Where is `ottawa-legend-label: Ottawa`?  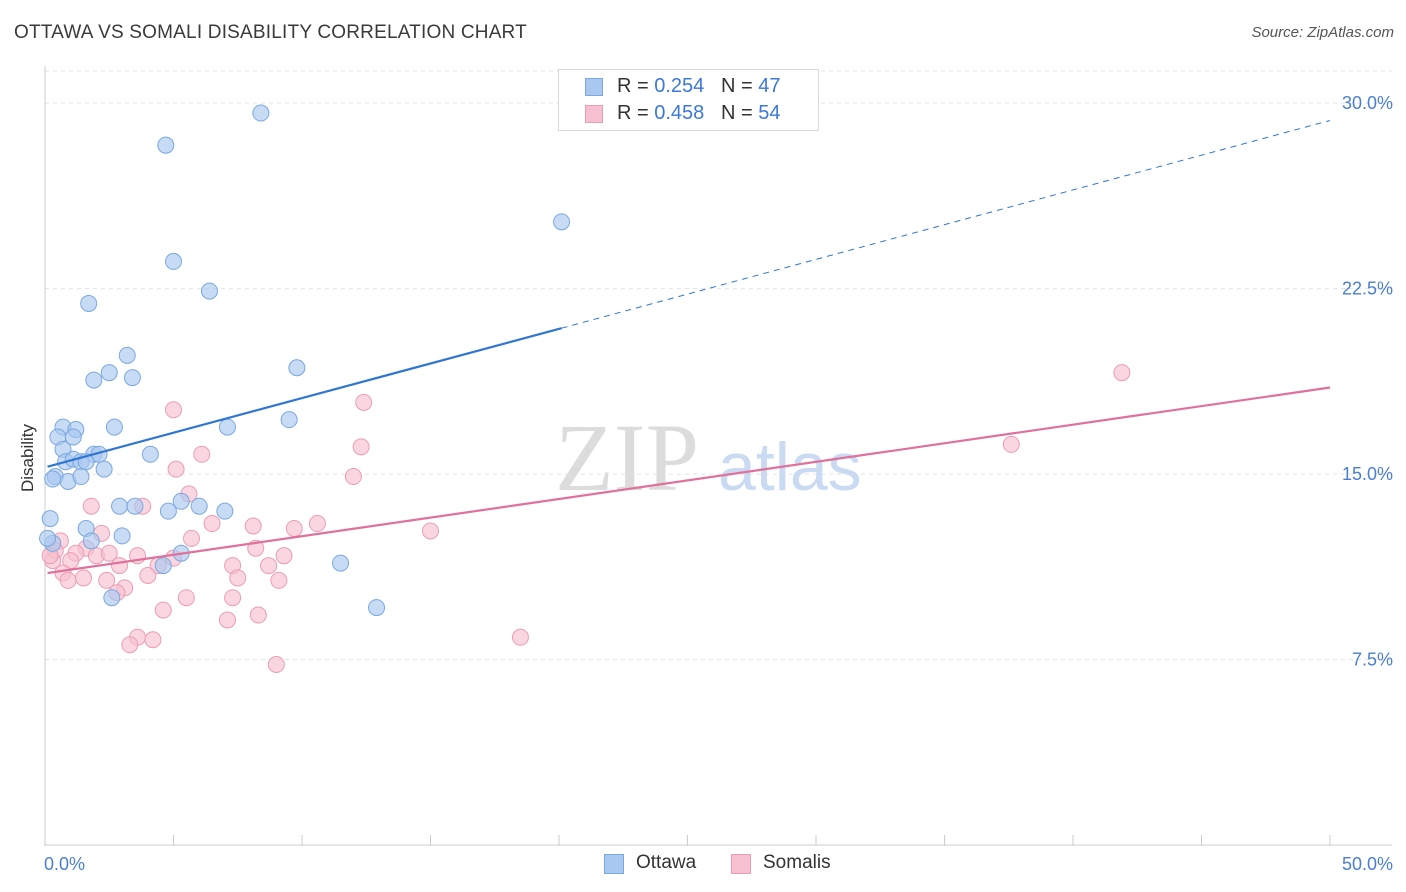
ottawa-legend-label: Ottawa is located at coordinates (666, 862).